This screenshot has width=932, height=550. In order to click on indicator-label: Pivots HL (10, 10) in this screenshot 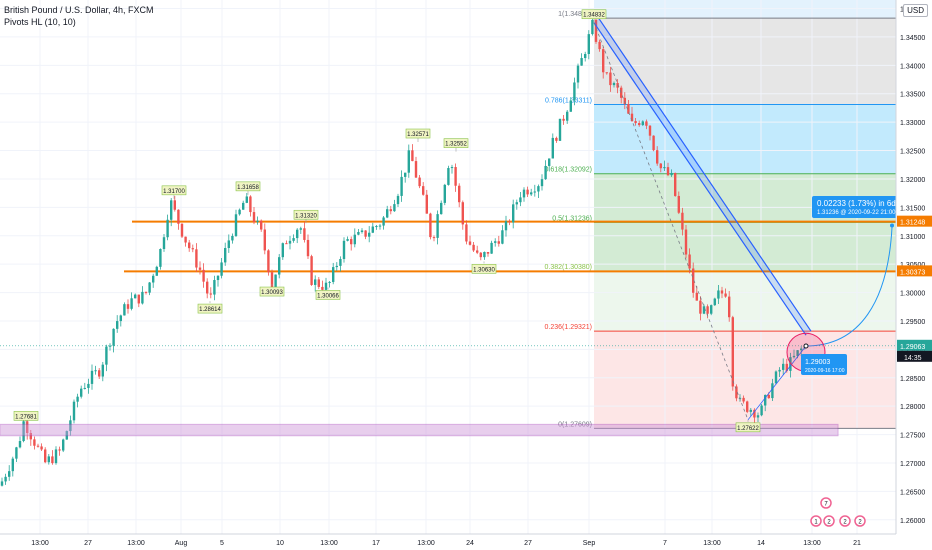, I will do `click(40, 22)`.